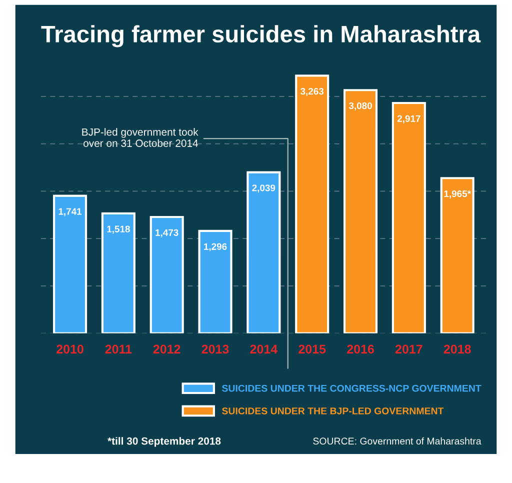  I want to click on x-tick-label: 2013, so click(215, 349).